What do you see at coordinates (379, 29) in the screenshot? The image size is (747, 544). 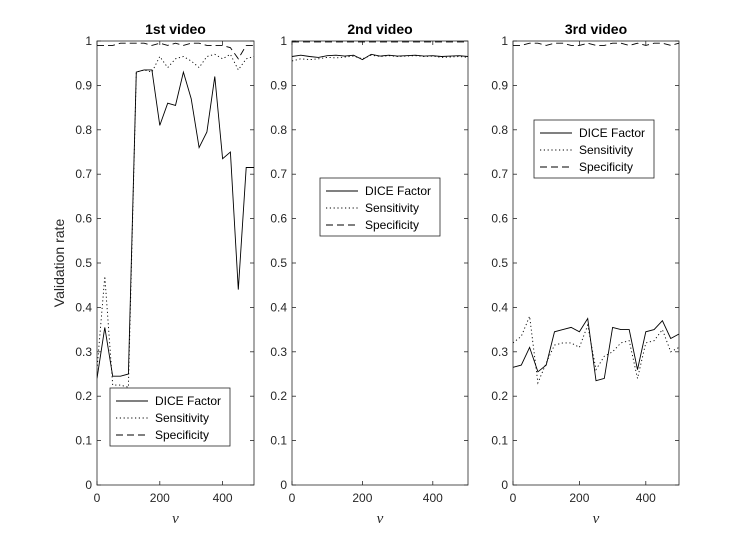 I see `panel-title: 2nd video` at bounding box center [379, 29].